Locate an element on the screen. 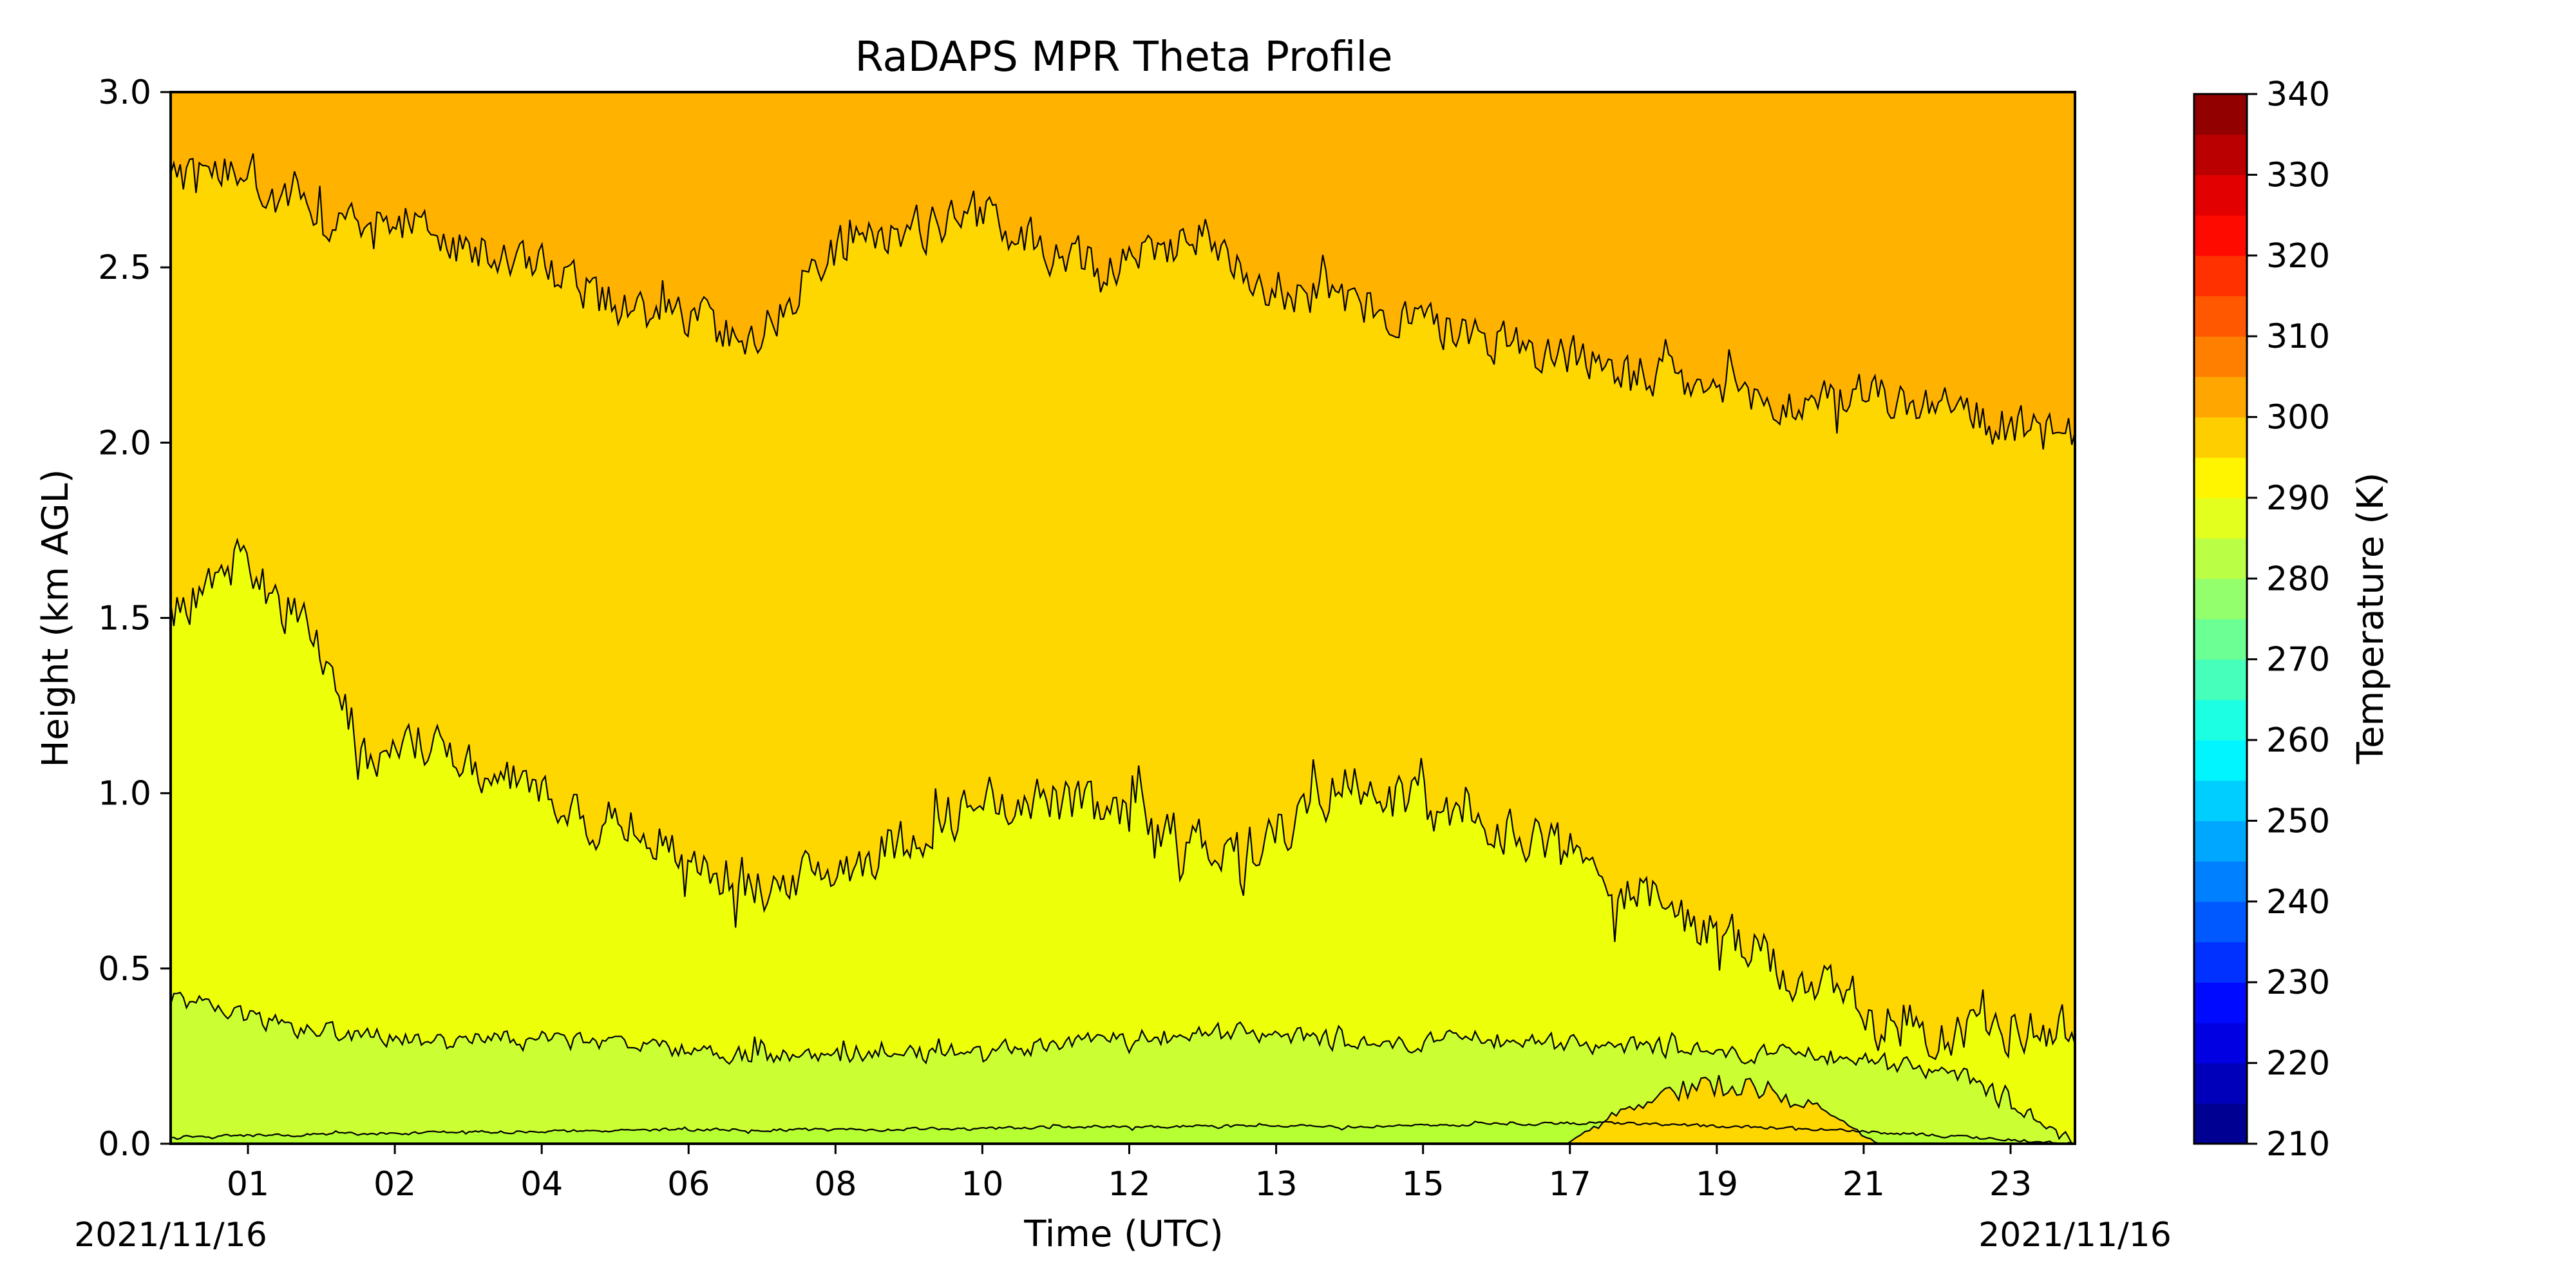  x-tick-label: 04 is located at coordinates (541, 1185).